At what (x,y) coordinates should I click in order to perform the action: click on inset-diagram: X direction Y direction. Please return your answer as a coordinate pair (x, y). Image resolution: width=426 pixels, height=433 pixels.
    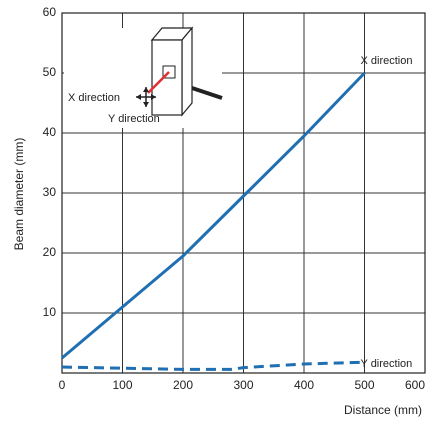
    Looking at the image, I should click on (143, 77).